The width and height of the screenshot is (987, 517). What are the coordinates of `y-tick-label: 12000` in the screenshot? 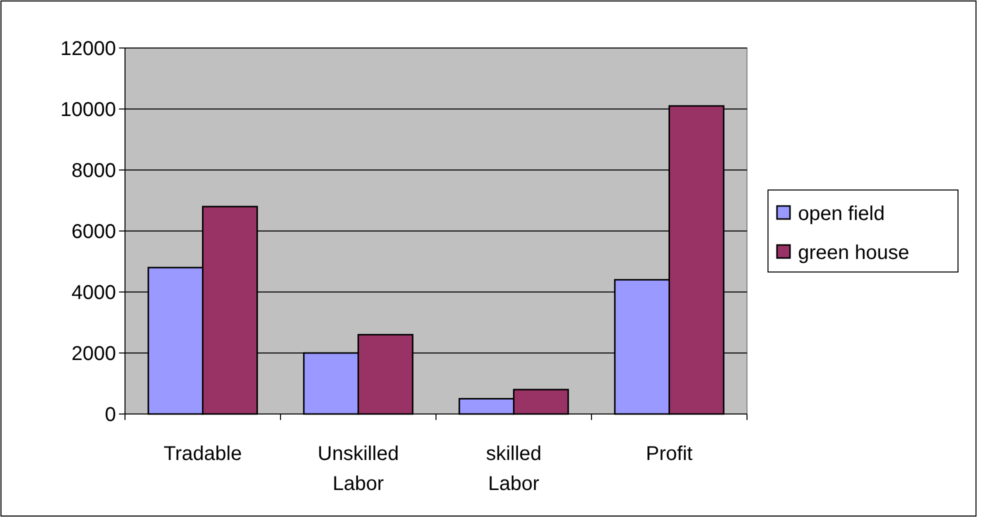 It's located at (88, 49).